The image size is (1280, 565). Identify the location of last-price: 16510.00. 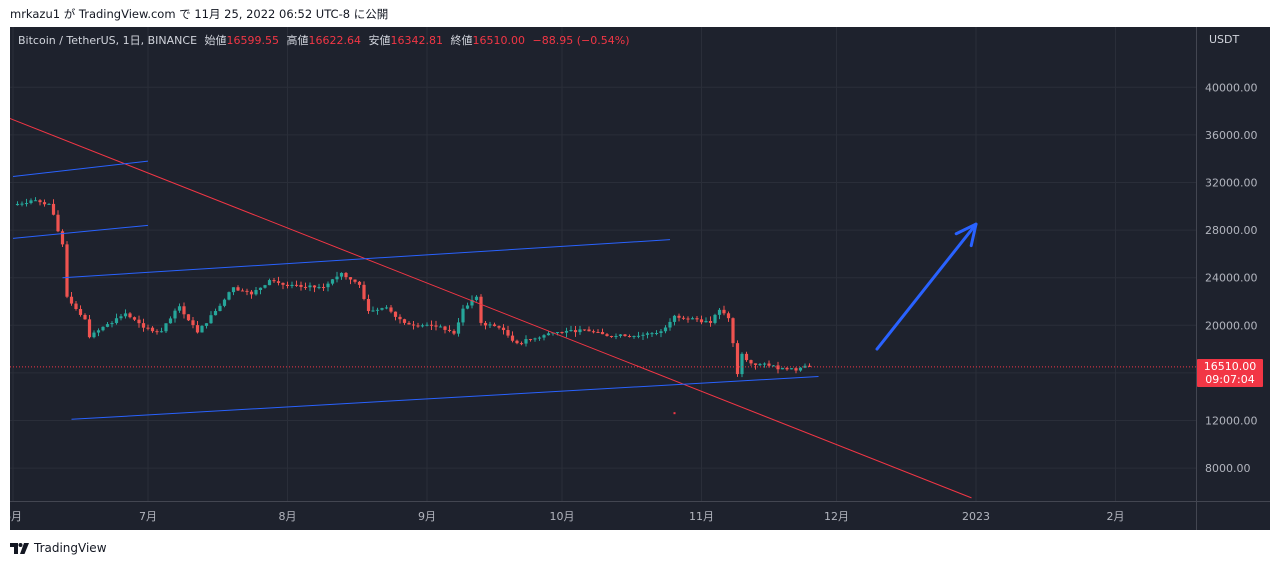
(1230, 366).